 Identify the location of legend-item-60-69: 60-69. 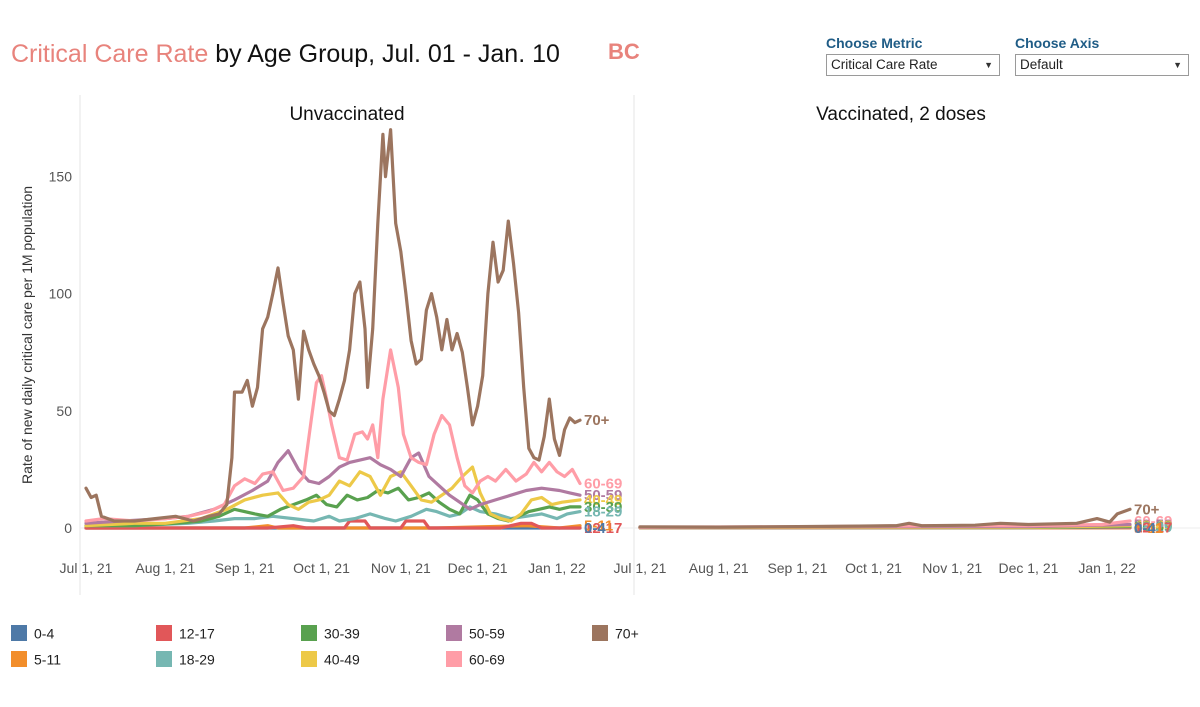
(475, 658).